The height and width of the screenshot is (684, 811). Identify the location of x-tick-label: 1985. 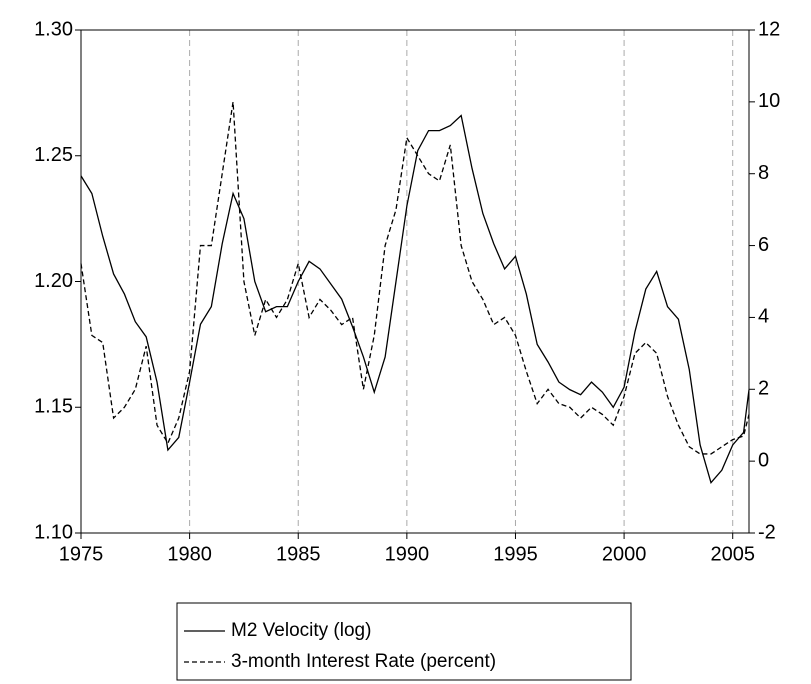
(298, 554).